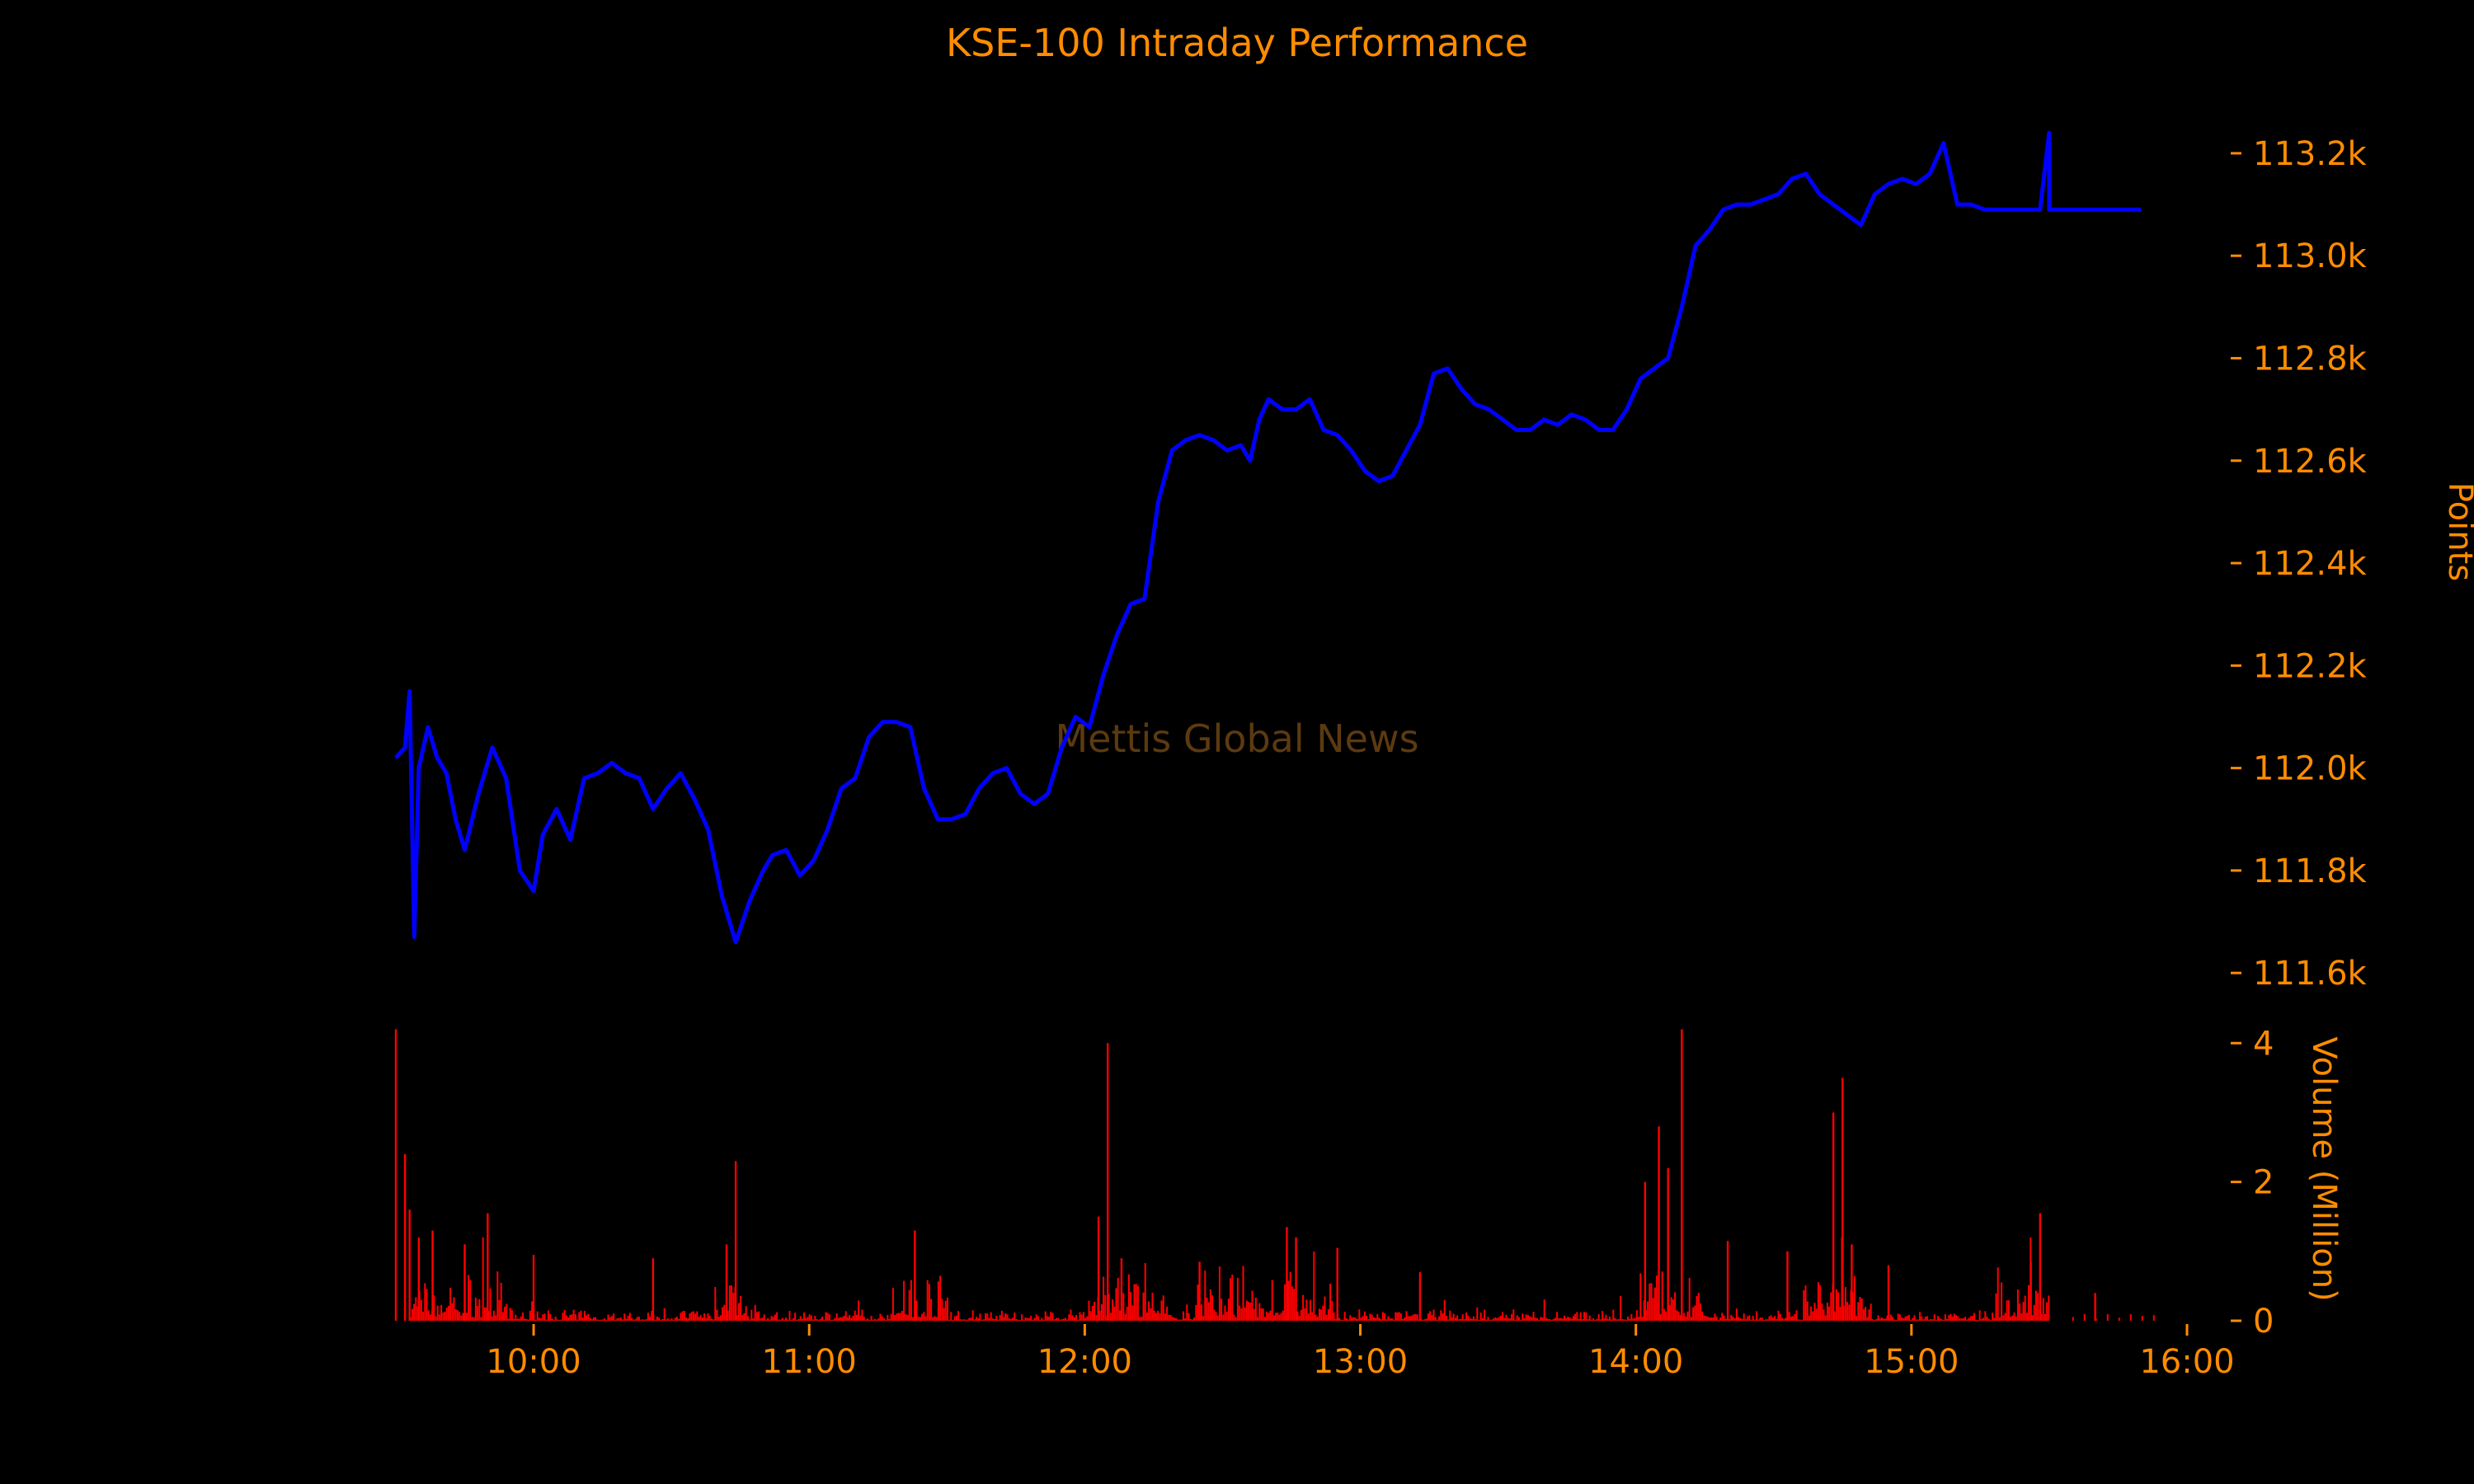 This screenshot has height=1484, width=2474. I want to click on volume-tick-label: 2, so click(2263, 1183).